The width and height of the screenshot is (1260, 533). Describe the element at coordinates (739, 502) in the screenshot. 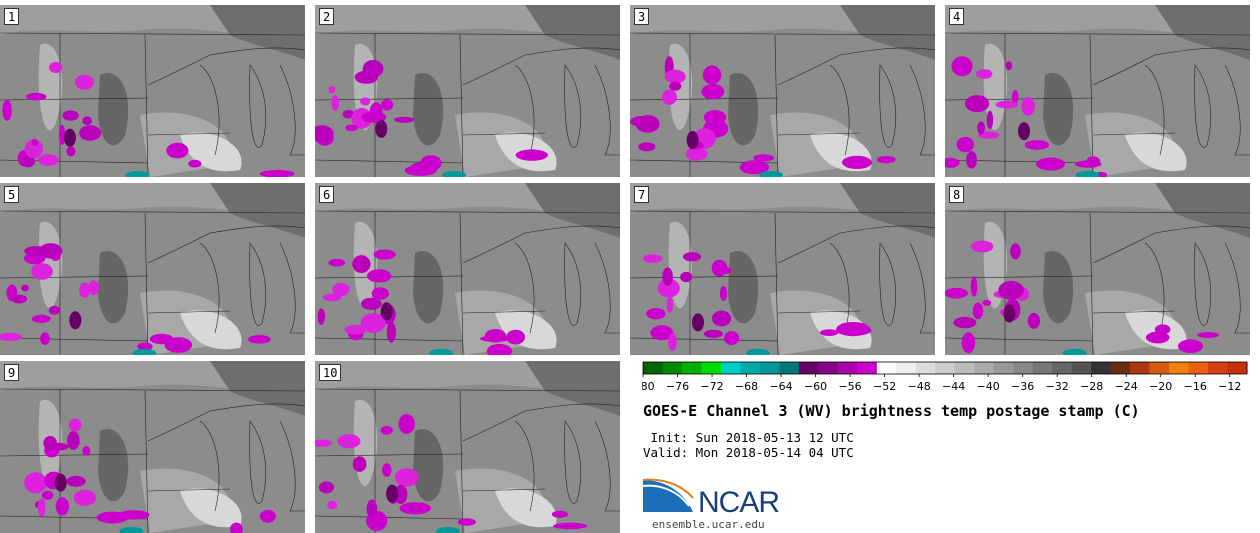

I see `ncar-logo-text: NCAR` at that location.